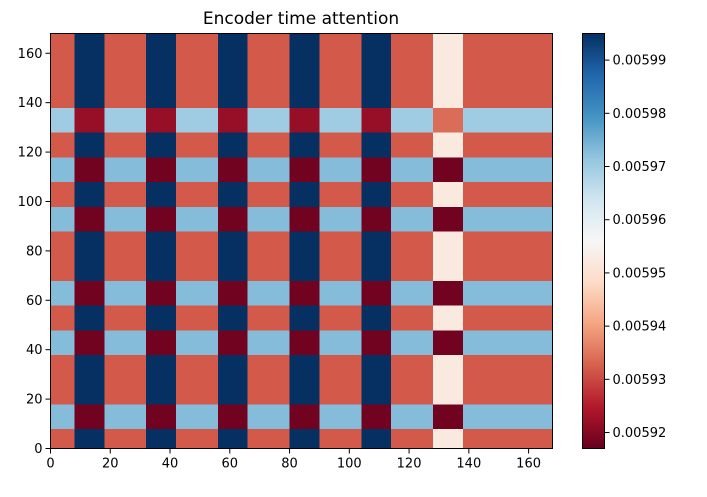  What do you see at coordinates (230, 464) in the screenshot?
I see `x-tick-label: 60` at bounding box center [230, 464].